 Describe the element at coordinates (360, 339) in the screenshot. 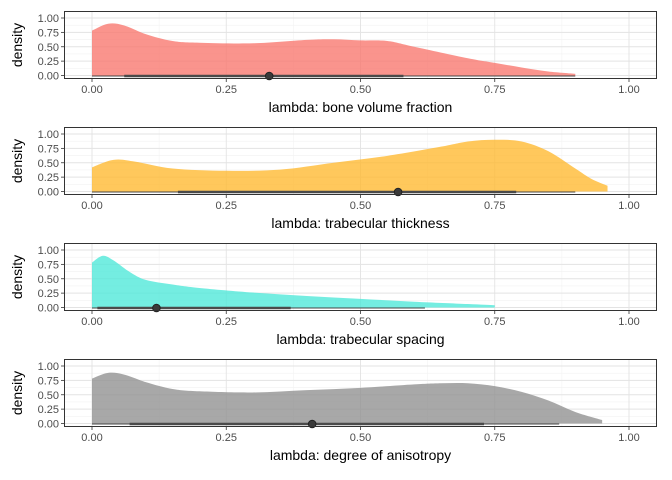

I see `x-axis-label: lambda: trabecular spacing` at that location.